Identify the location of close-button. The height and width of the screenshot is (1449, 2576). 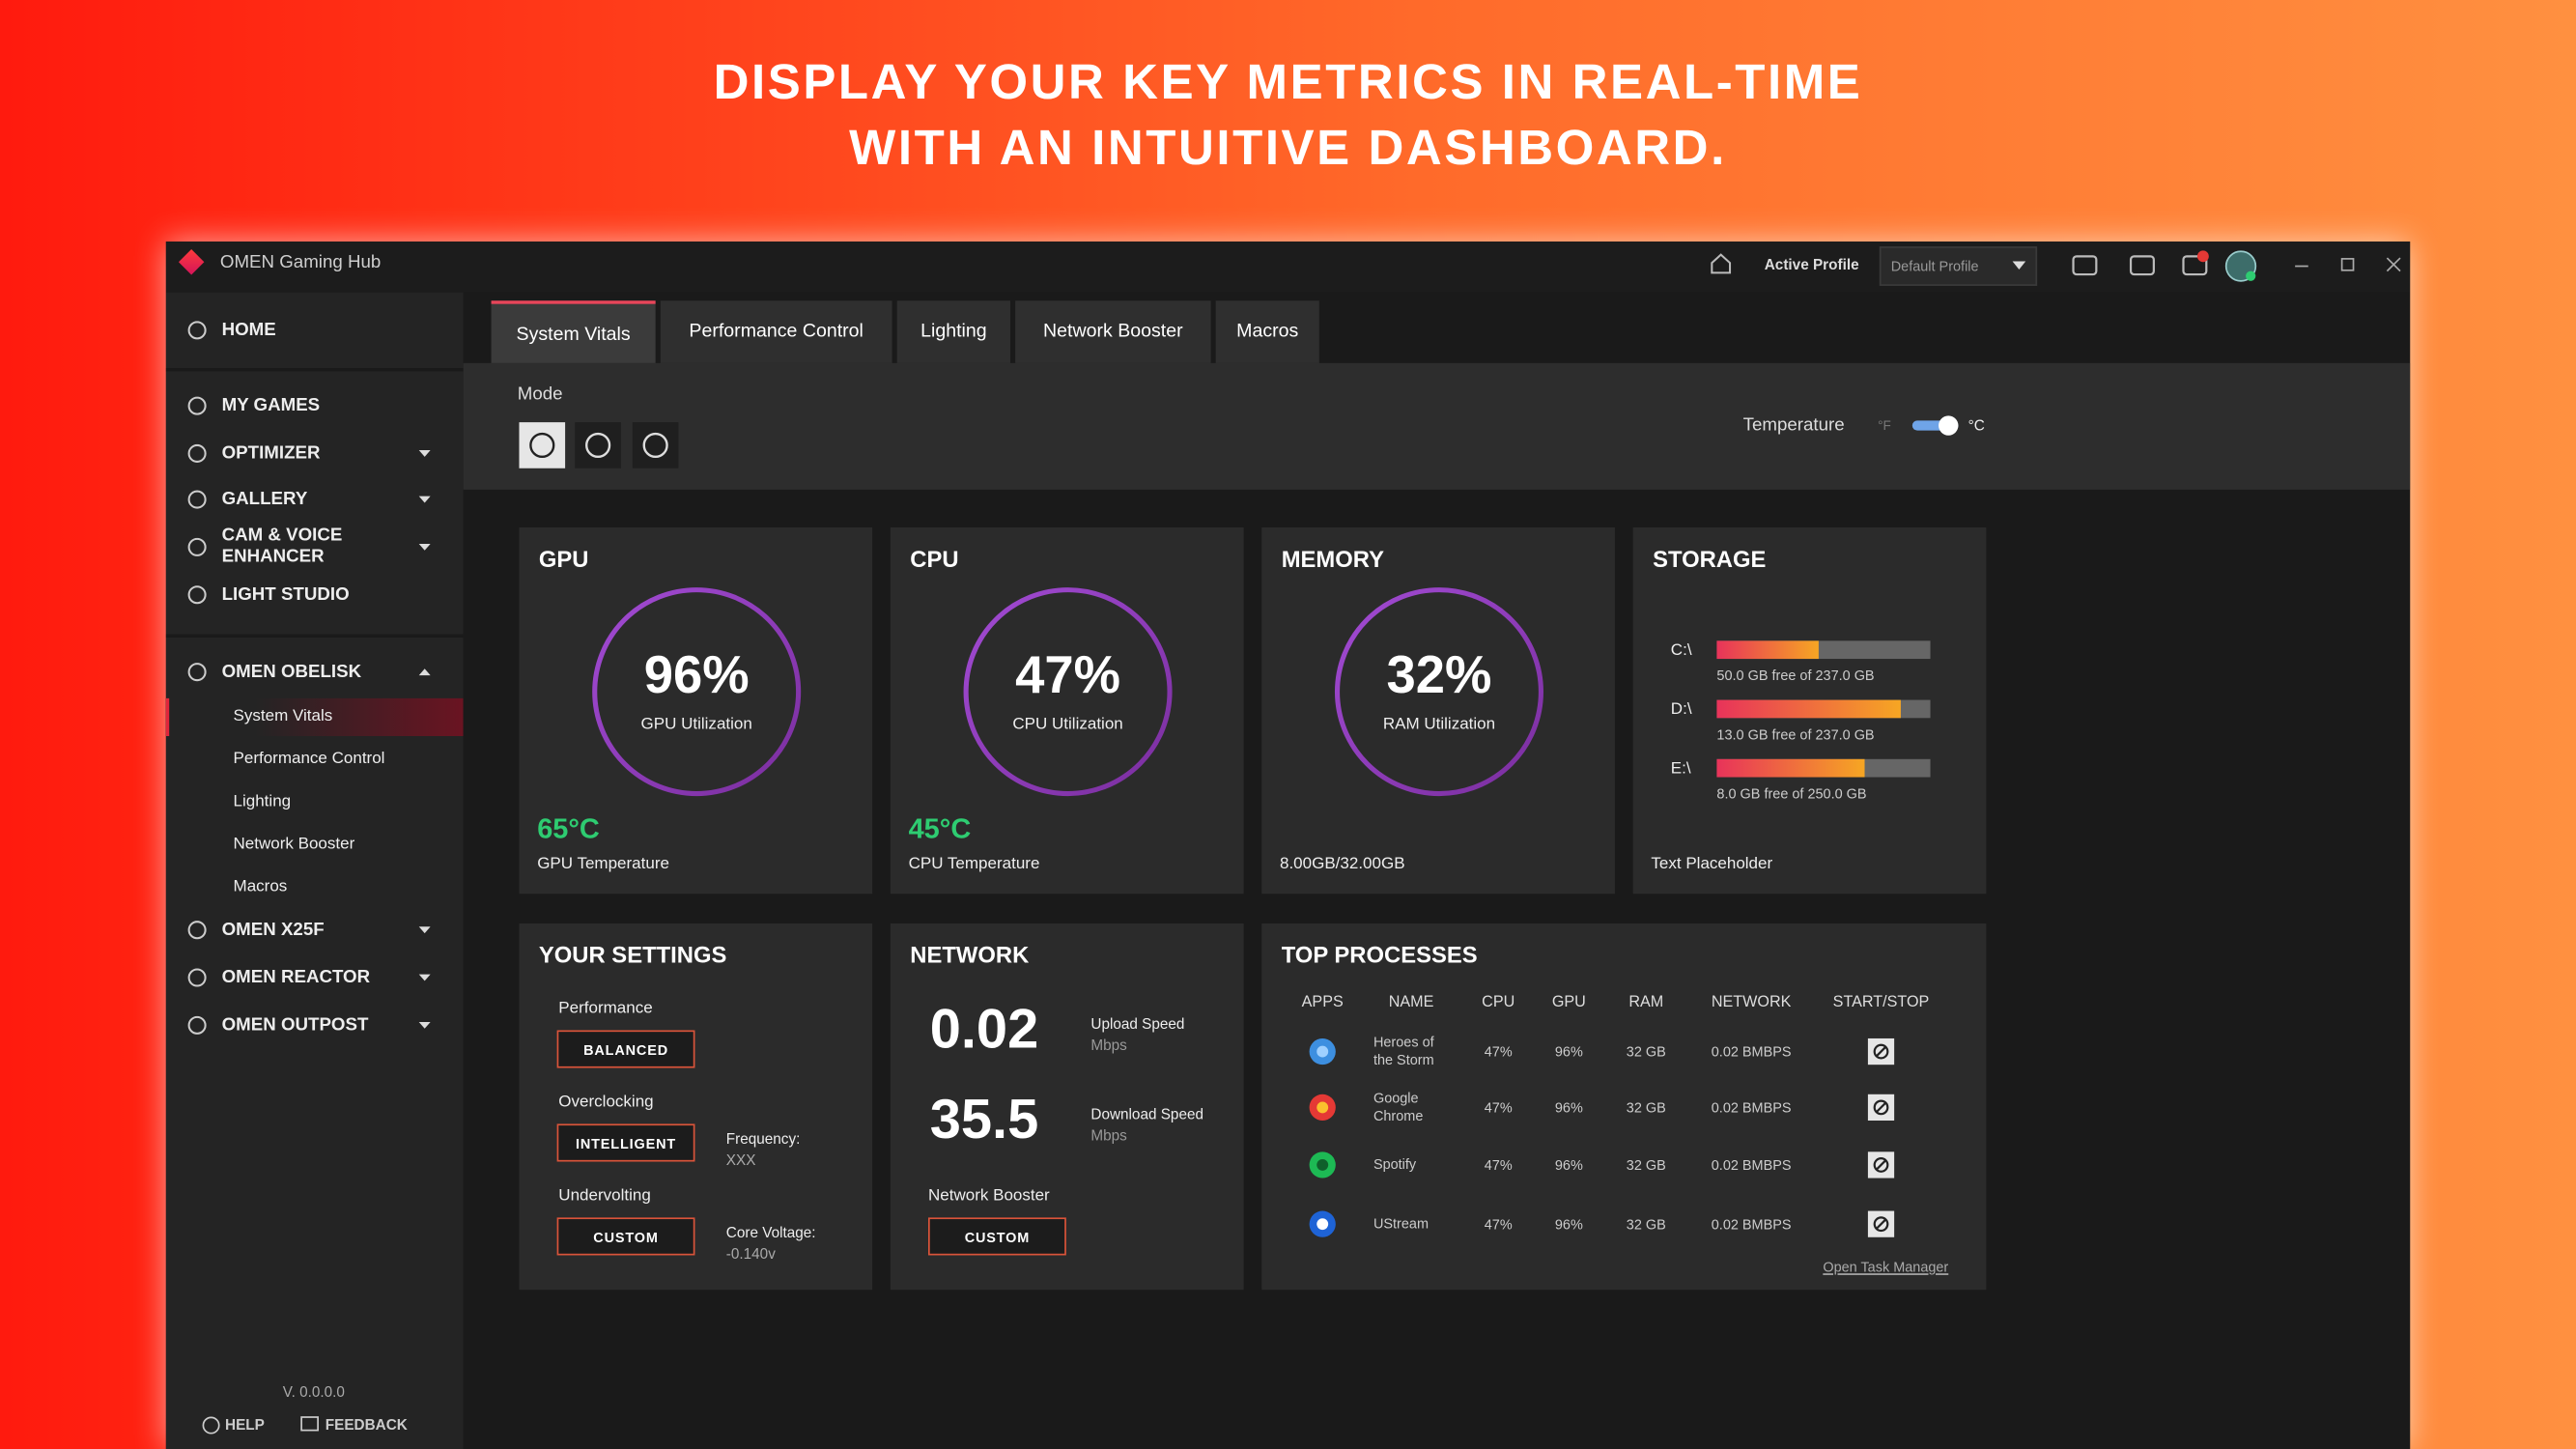
(2393, 264).